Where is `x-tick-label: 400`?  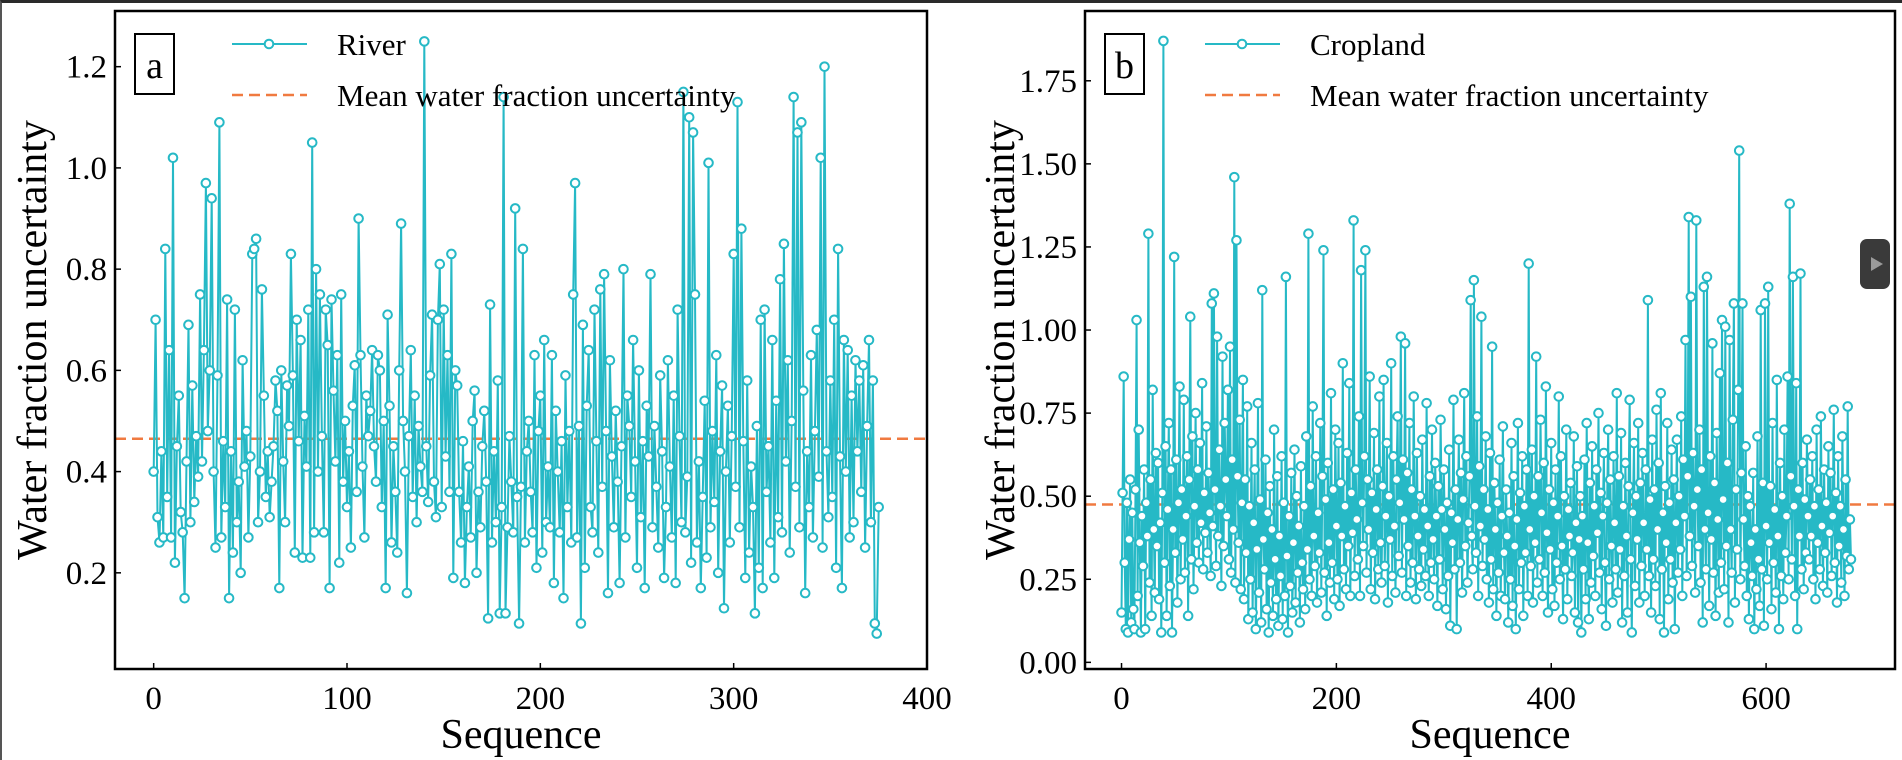
x-tick-label: 400 is located at coordinates (927, 699).